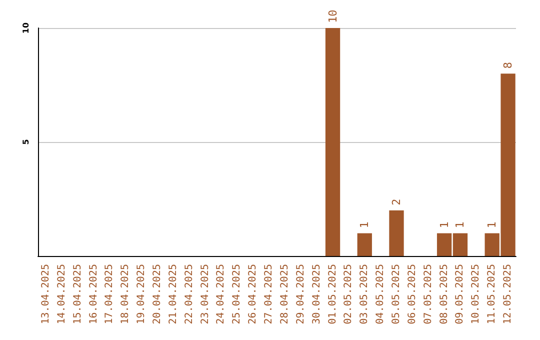  What do you see at coordinates (78, 294) in the screenshot?
I see `x-tick-label: 15.04.2025` at bounding box center [78, 294].